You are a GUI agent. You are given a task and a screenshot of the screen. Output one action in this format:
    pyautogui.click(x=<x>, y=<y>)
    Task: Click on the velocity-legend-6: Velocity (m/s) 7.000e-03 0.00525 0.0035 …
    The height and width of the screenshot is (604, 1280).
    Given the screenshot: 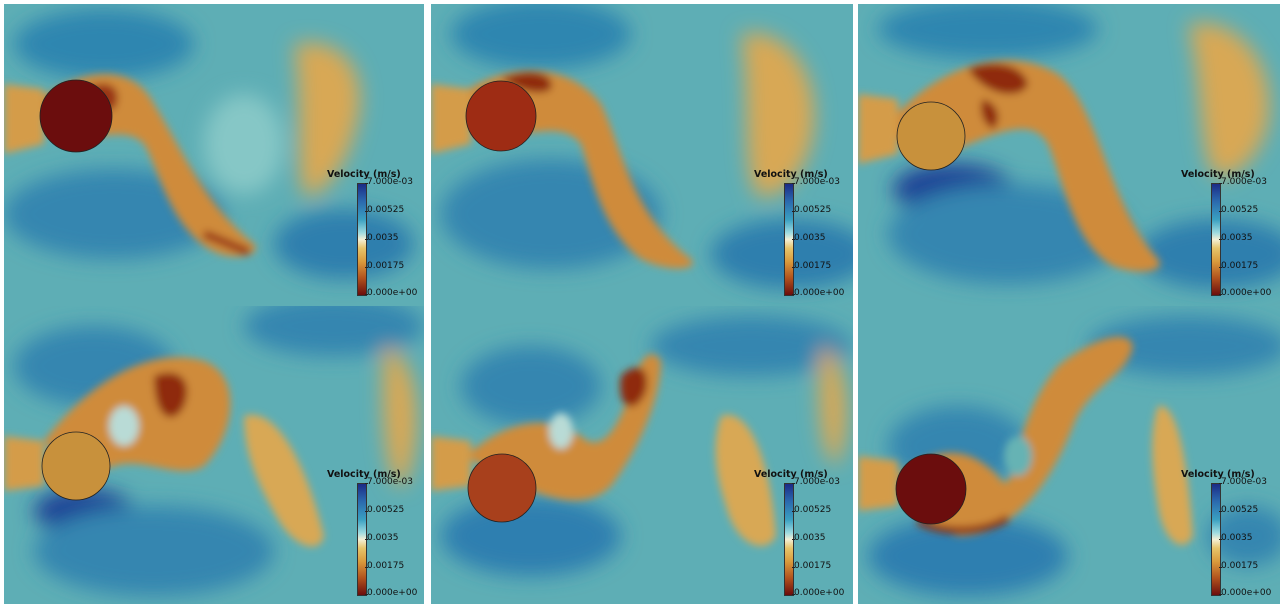 What is the action you would take?
    pyautogui.click(x=1230, y=536)
    